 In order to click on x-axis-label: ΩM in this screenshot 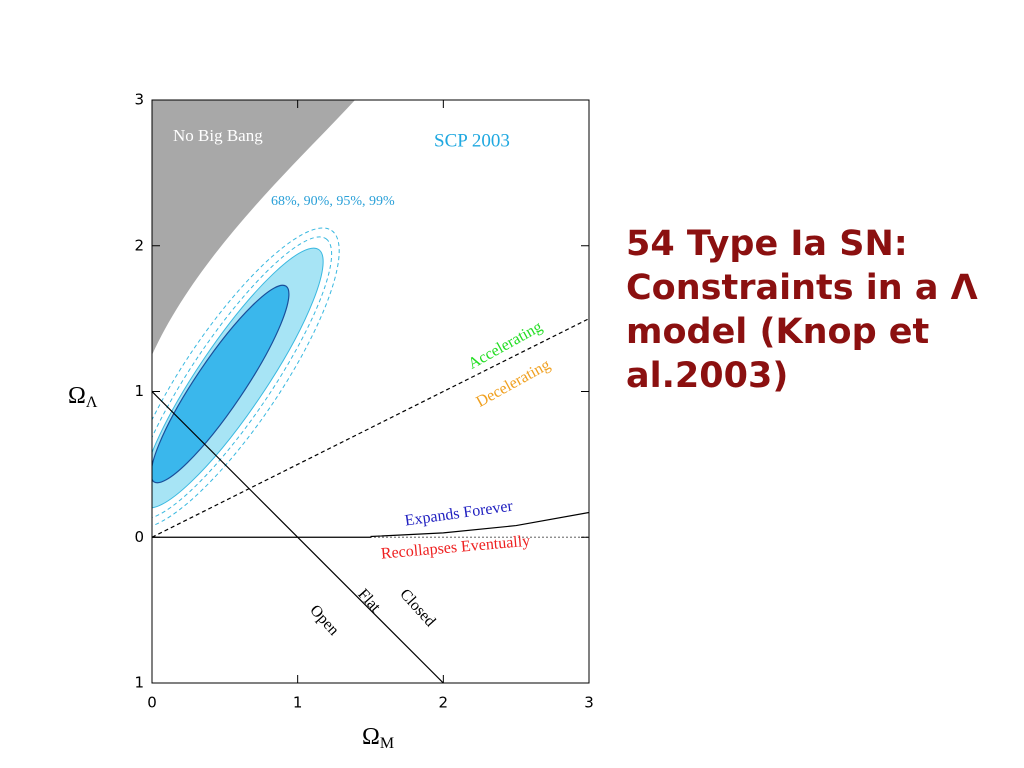, I will do `click(378, 738)`.